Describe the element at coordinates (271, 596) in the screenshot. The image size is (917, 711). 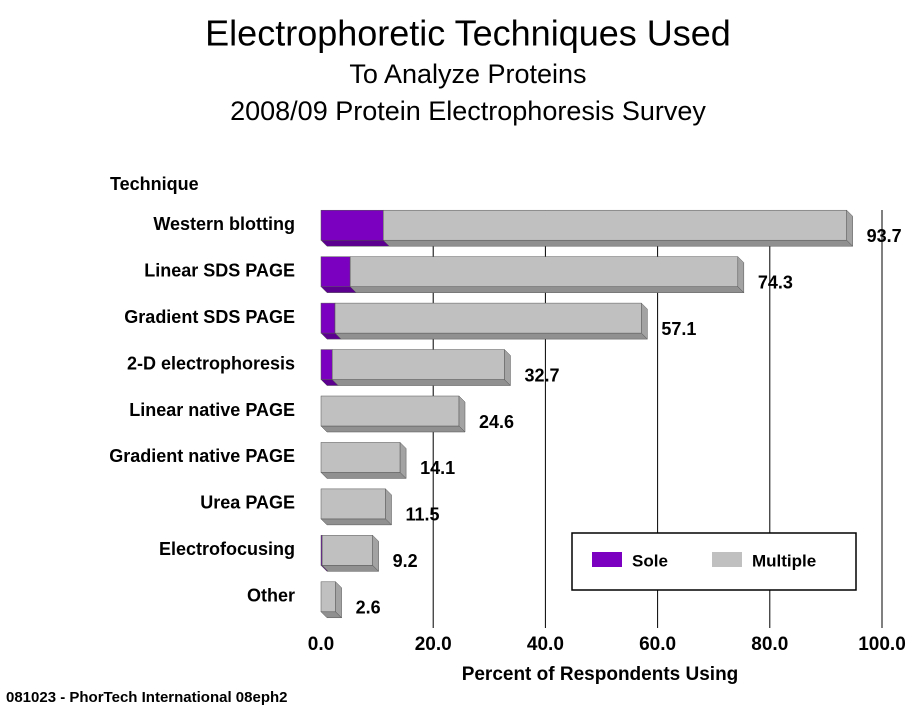
I see `y-tick-label: Other` at that location.